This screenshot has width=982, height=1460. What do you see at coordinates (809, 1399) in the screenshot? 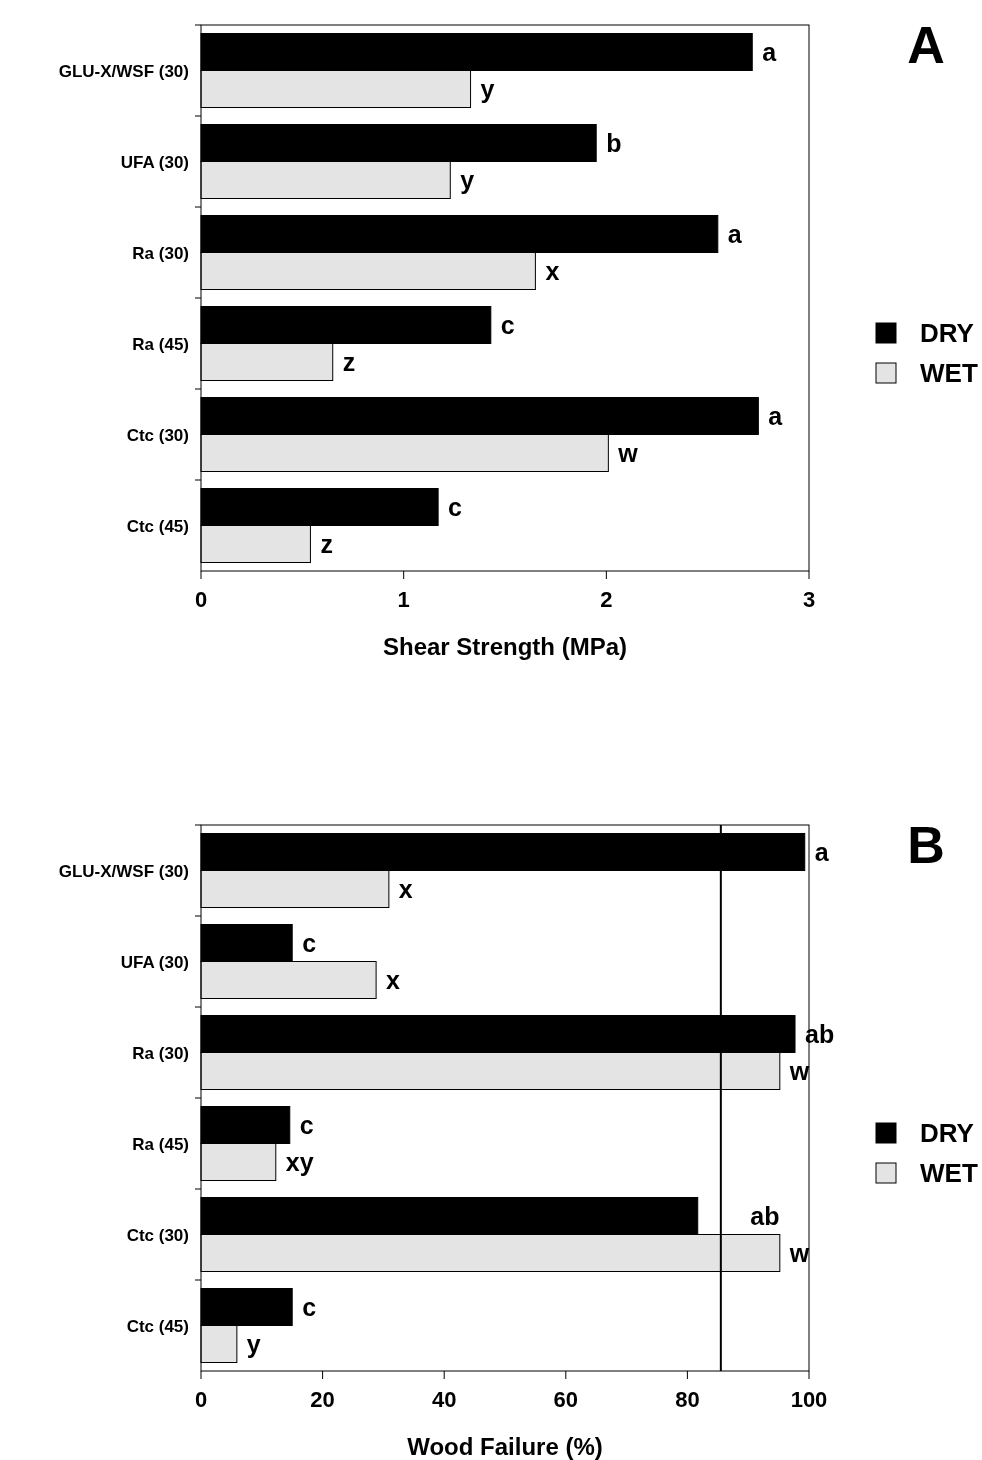
I see `x-tick-label: 100` at bounding box center [809, 1399].